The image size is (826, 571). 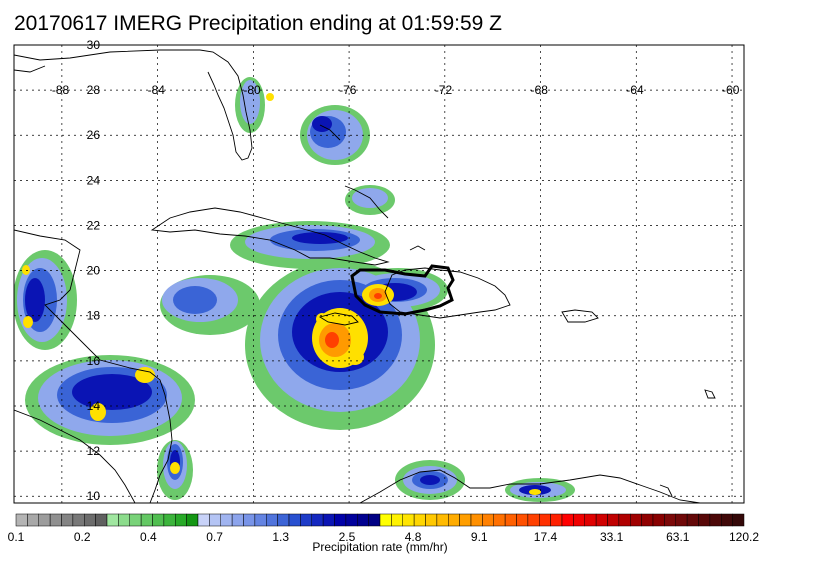 What do you see at coordinates (396, 90) in the screenshot?
I see `longitude-labels: -88 -84 -80 -76 -72 -68 -64 -60` at bounding box center [396, 90].